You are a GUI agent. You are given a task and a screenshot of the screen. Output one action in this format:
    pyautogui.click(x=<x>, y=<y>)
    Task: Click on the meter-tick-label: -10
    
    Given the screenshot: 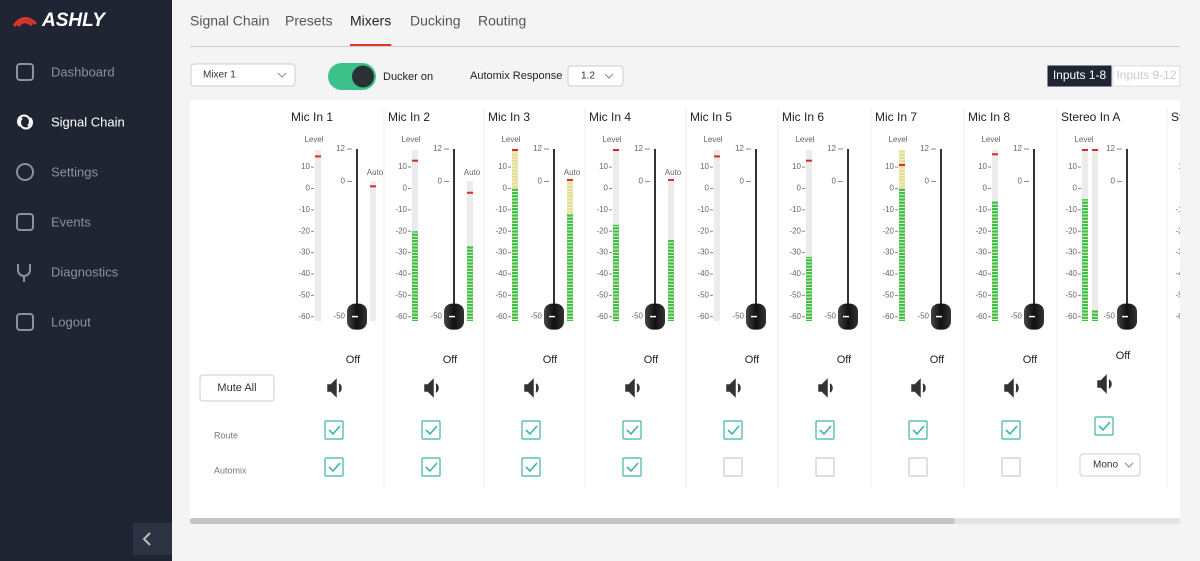 What is the action you would take?
    pyautogui.click(x=981, y=209)
    